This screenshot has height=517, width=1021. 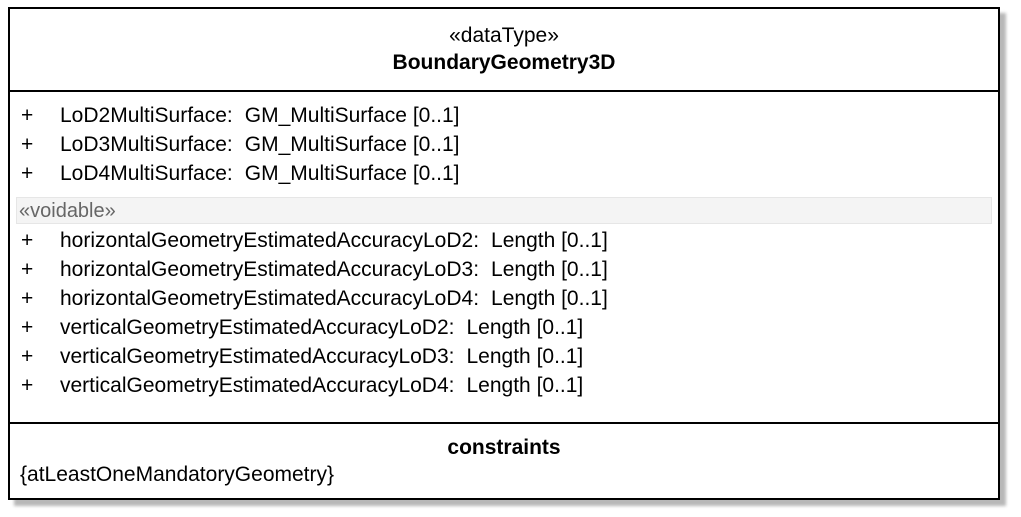 I want to click on class-stereotype: «dataType», so click(x=504, y=35).